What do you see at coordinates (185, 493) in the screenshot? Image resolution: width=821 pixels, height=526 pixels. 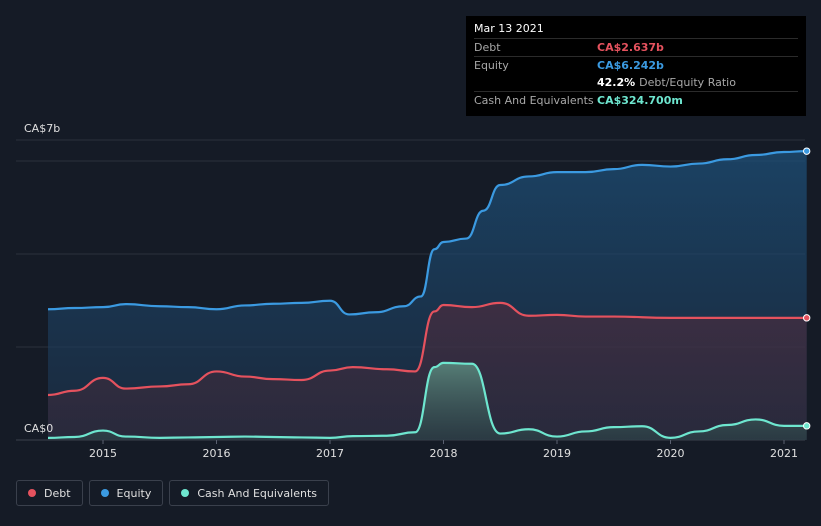 I see `cash-dot-icon` at bounding box center [185, 493].